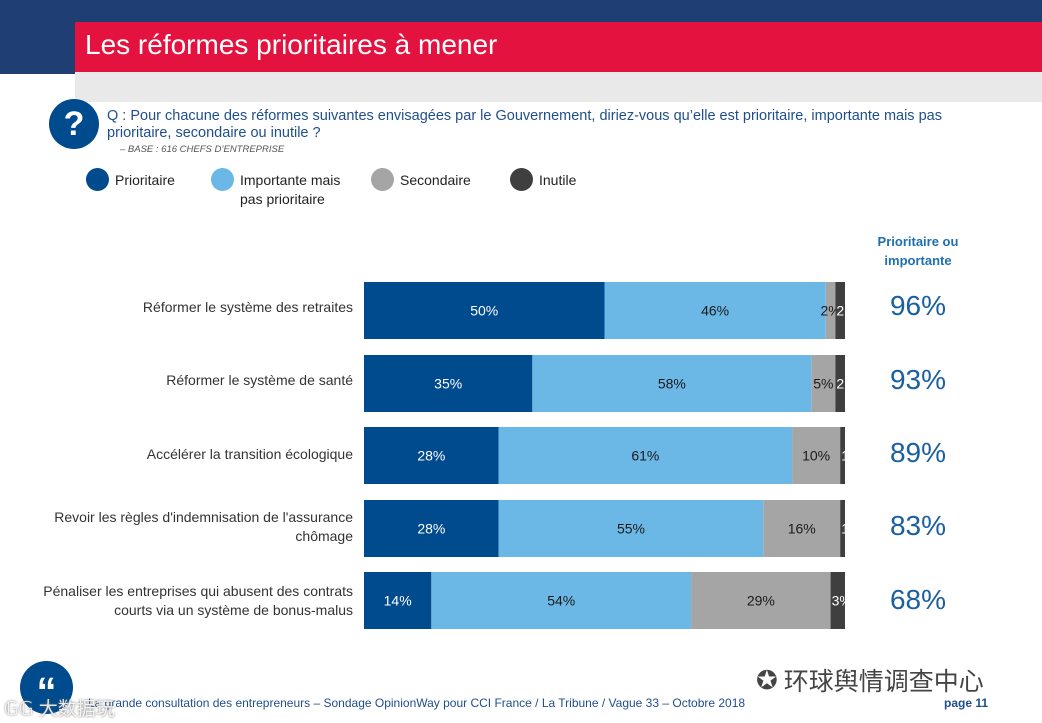  I want to click on legend-label: Importante mais pas prioritaire, so click(290, 189).